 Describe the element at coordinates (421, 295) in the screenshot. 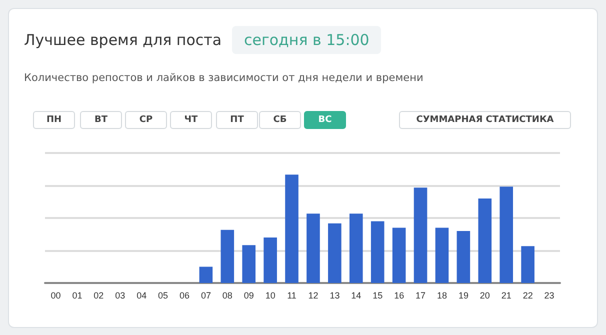

I see `x-tick-label: 17` at that location.